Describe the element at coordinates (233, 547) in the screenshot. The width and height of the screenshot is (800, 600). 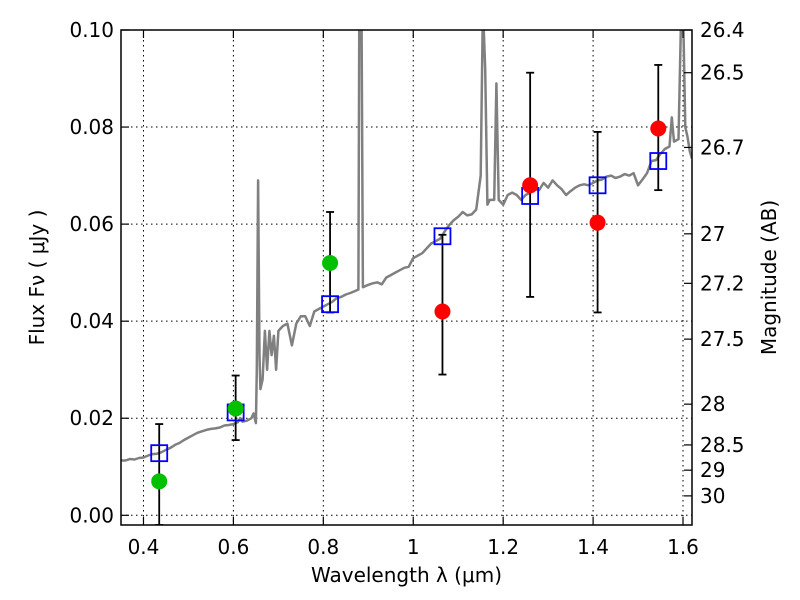
I see `x-tick-label: 0.6` at that location.